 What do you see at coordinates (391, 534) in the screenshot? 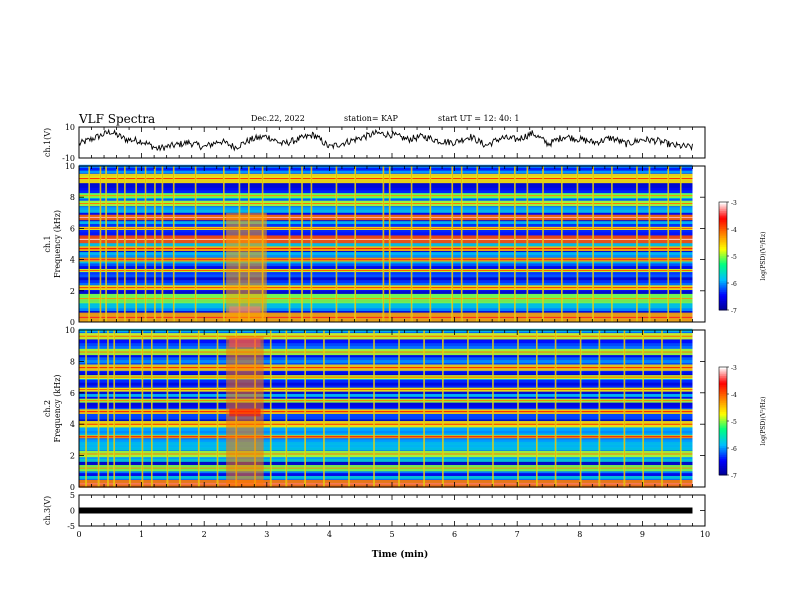
I see `x-tick-label: 5` at bounding box center [391, 534].